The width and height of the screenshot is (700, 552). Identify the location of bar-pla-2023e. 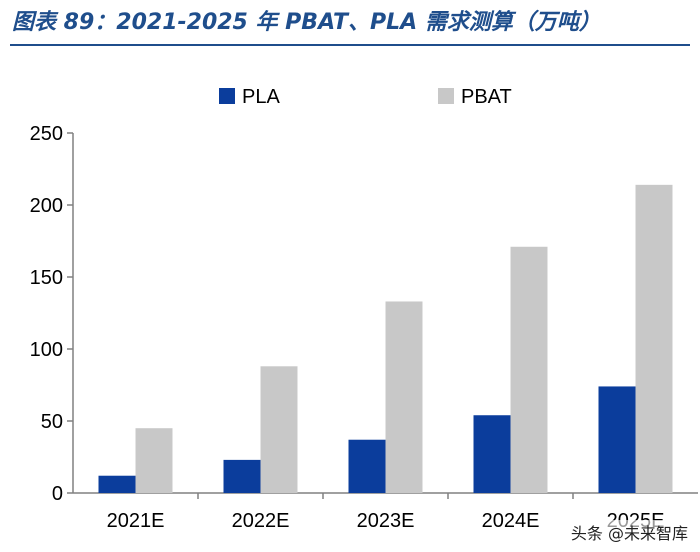
(367, 466).